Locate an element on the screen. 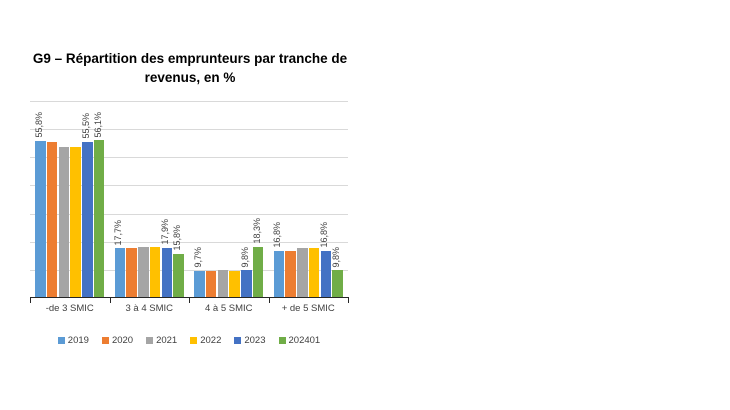 Image resolution: width=730 pixels, height=410 pixels. bar-value-label: 17,9% is located at coordinates (165, 232).